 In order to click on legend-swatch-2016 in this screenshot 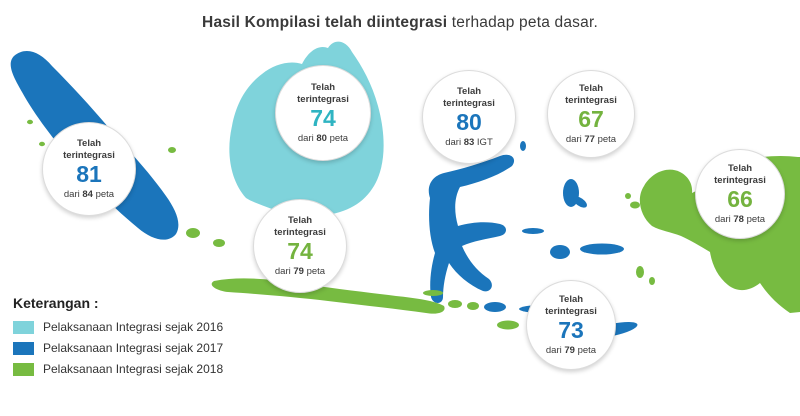, I will do `click(23, 327)`.